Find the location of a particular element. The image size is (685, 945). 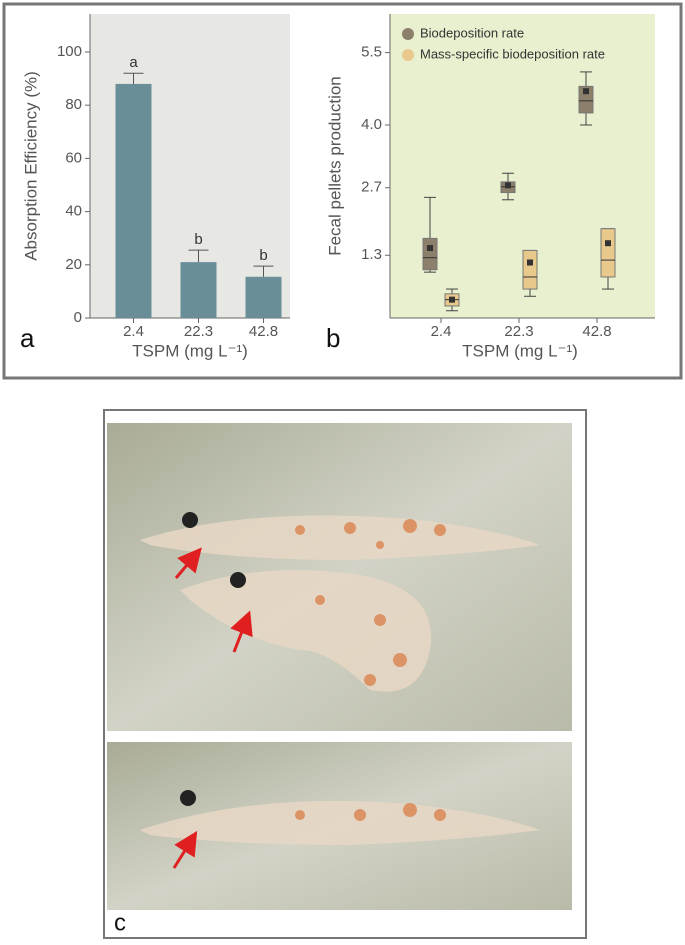

y-axis-title: Fecal pellets production is located at coordinates (334, 166).